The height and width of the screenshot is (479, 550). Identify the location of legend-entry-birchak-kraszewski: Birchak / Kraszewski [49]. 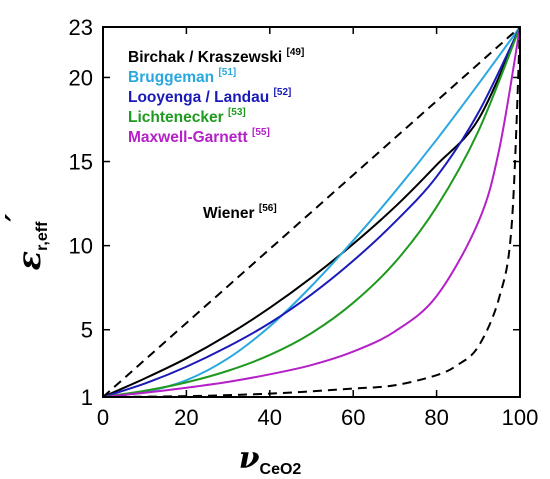
(216, 56).